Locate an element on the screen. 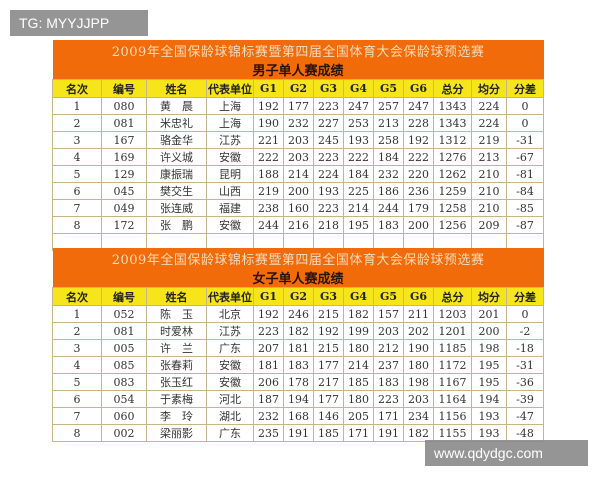 The width and height of the screenshot is (600, 480). column-header: G1 is located at coordinates (268, 296).